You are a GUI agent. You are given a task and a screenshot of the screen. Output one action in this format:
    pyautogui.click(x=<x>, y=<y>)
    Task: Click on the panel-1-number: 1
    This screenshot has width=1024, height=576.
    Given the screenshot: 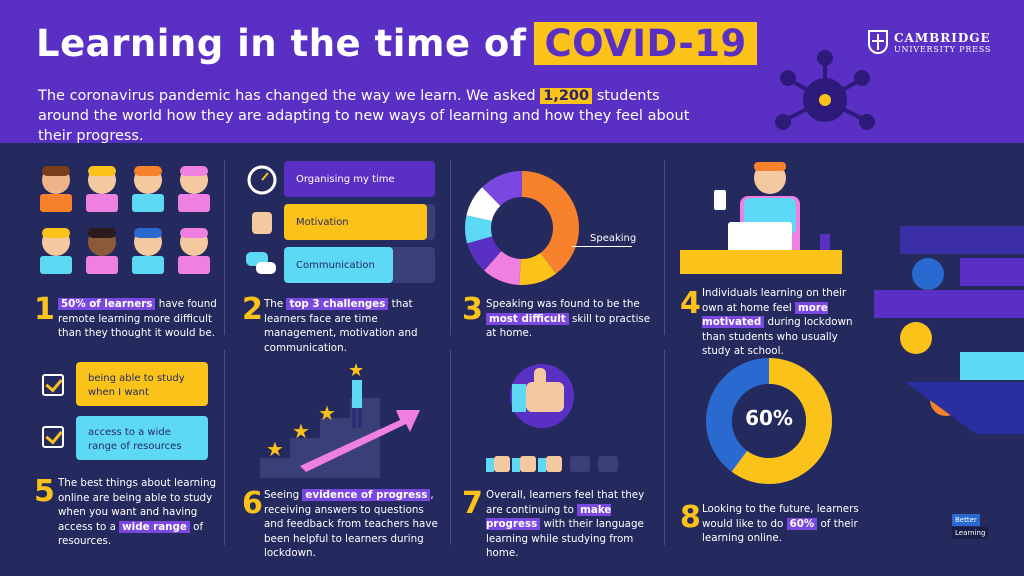 What is the action you would take?
    pyautogui.click(x=44, y=309)
    